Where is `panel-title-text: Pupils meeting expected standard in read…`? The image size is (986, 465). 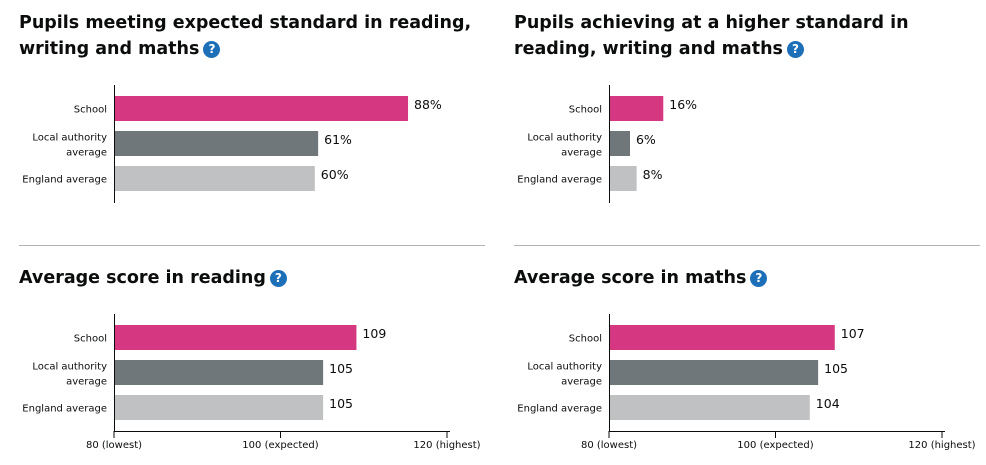 panel-title-text: Pupils meeting expected standard in read… is located at coordinates (245, 36).